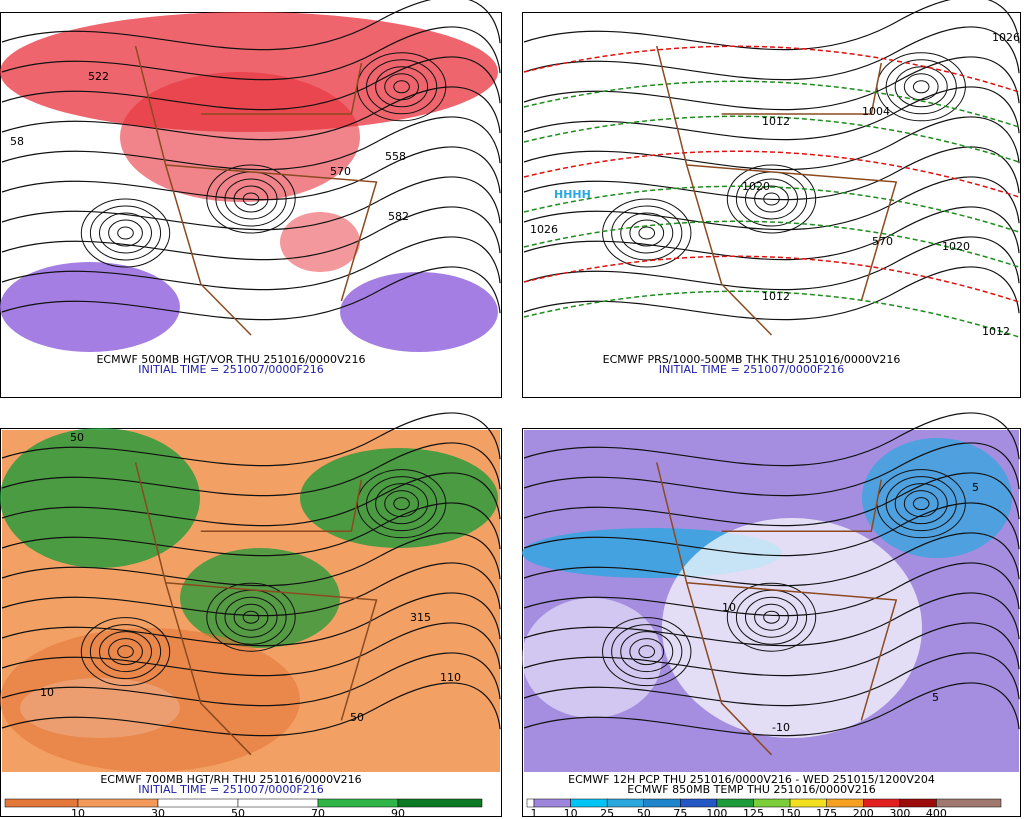 This screenshot has width=1024, height=819. Describe the element at coordinates (756, 186) in the screenshot. I see `contour-label: 1020` at that location.